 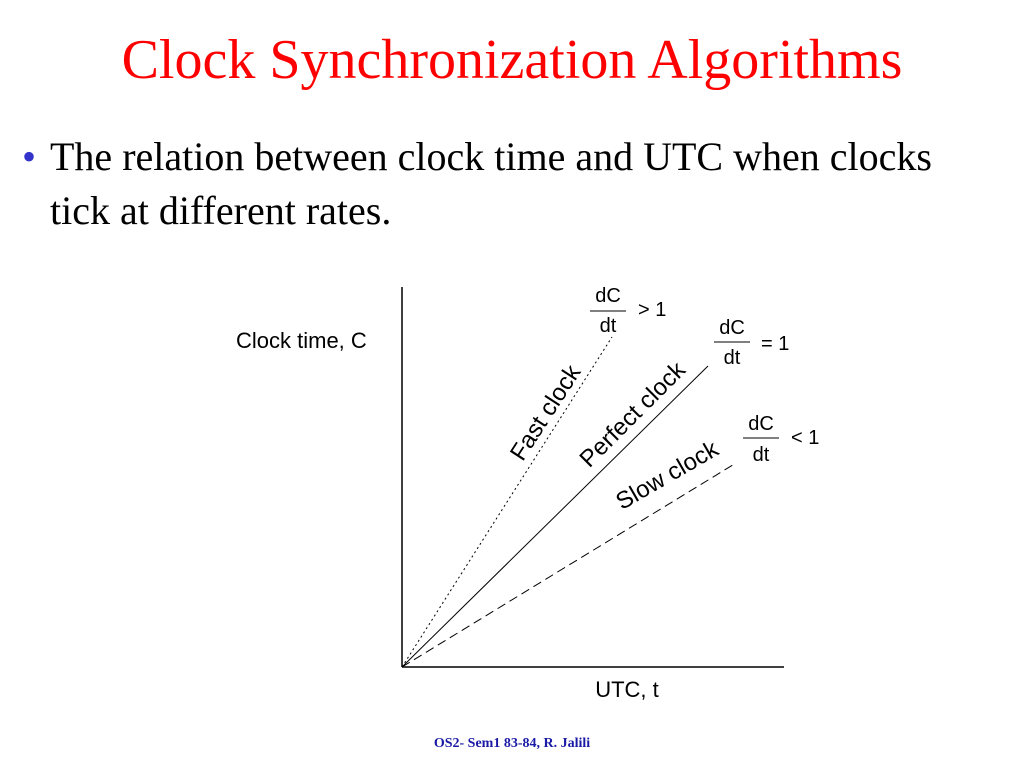 What do you see at coordinates (546, 412) in the screenshot?
I see `fast-clock-label: Fast clock` at bounding box center [546, 412].